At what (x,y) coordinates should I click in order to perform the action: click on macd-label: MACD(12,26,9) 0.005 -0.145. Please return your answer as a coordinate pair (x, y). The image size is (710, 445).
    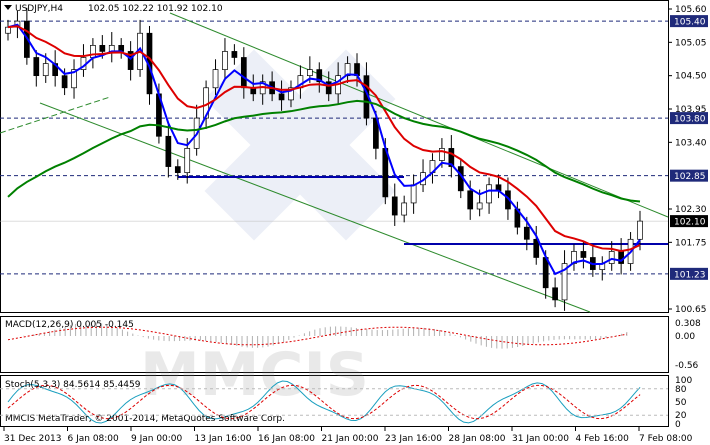
    Looking at the image, I should click on (69, 325).